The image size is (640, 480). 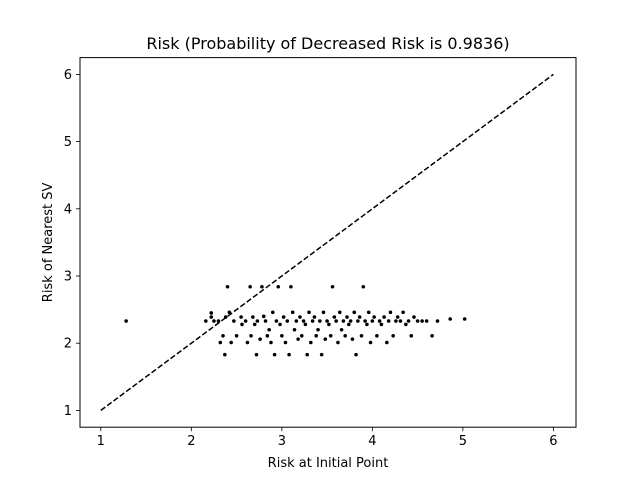 What do you see at coordinates (68, 142) in the screenshot?
I see `y-tick-label: 5` at bounding box center [68, 142].